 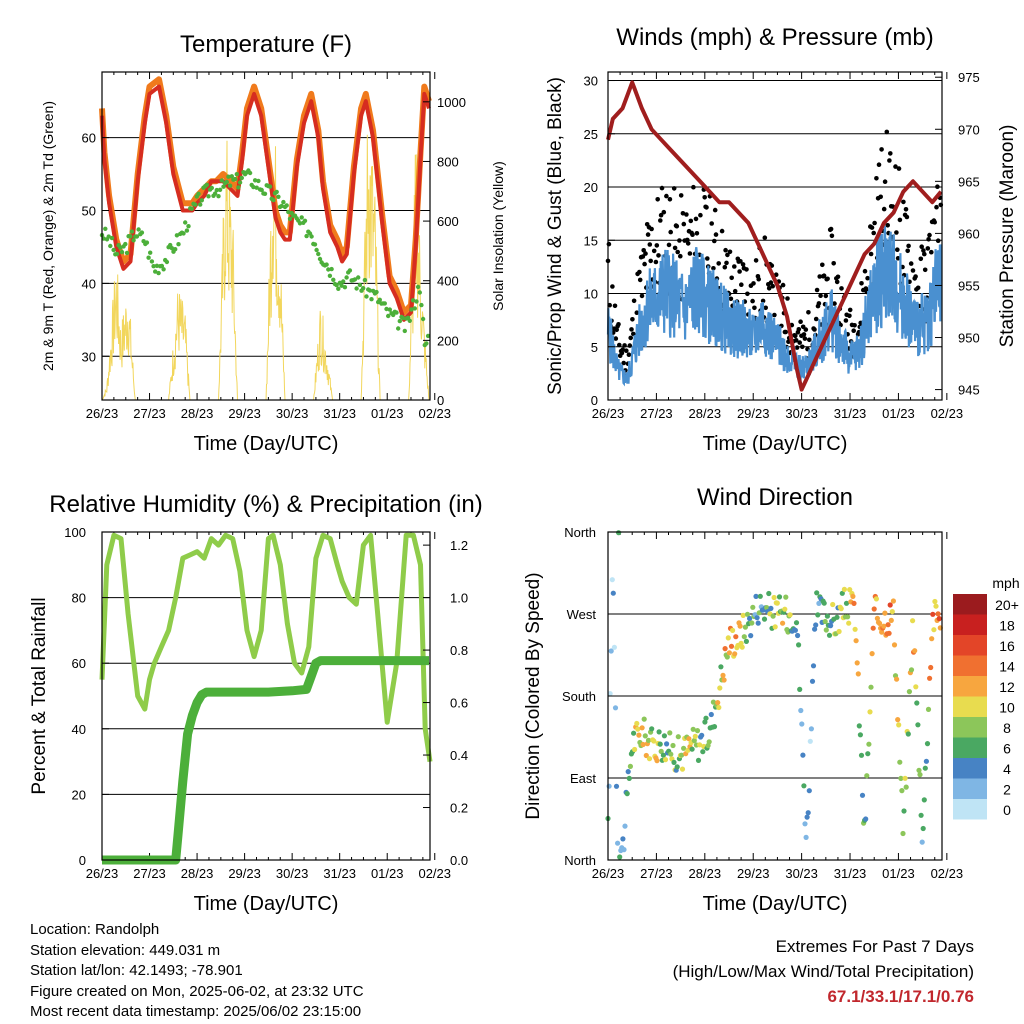 I want to click on x-tick-label: 02/23, so click(x=947, y=873).